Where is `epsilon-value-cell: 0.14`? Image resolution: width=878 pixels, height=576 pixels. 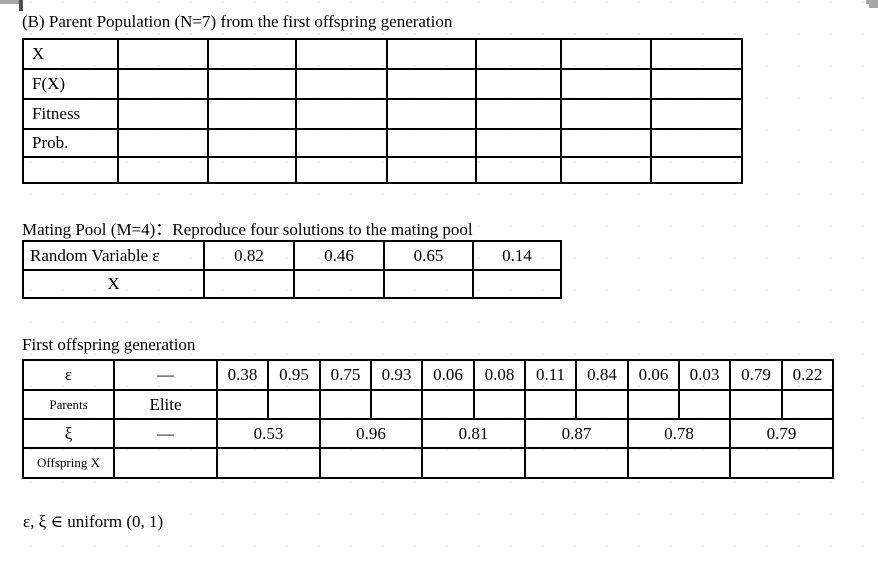
epsilon-value-cell: 0.14 is located at coordinates (517, 255).